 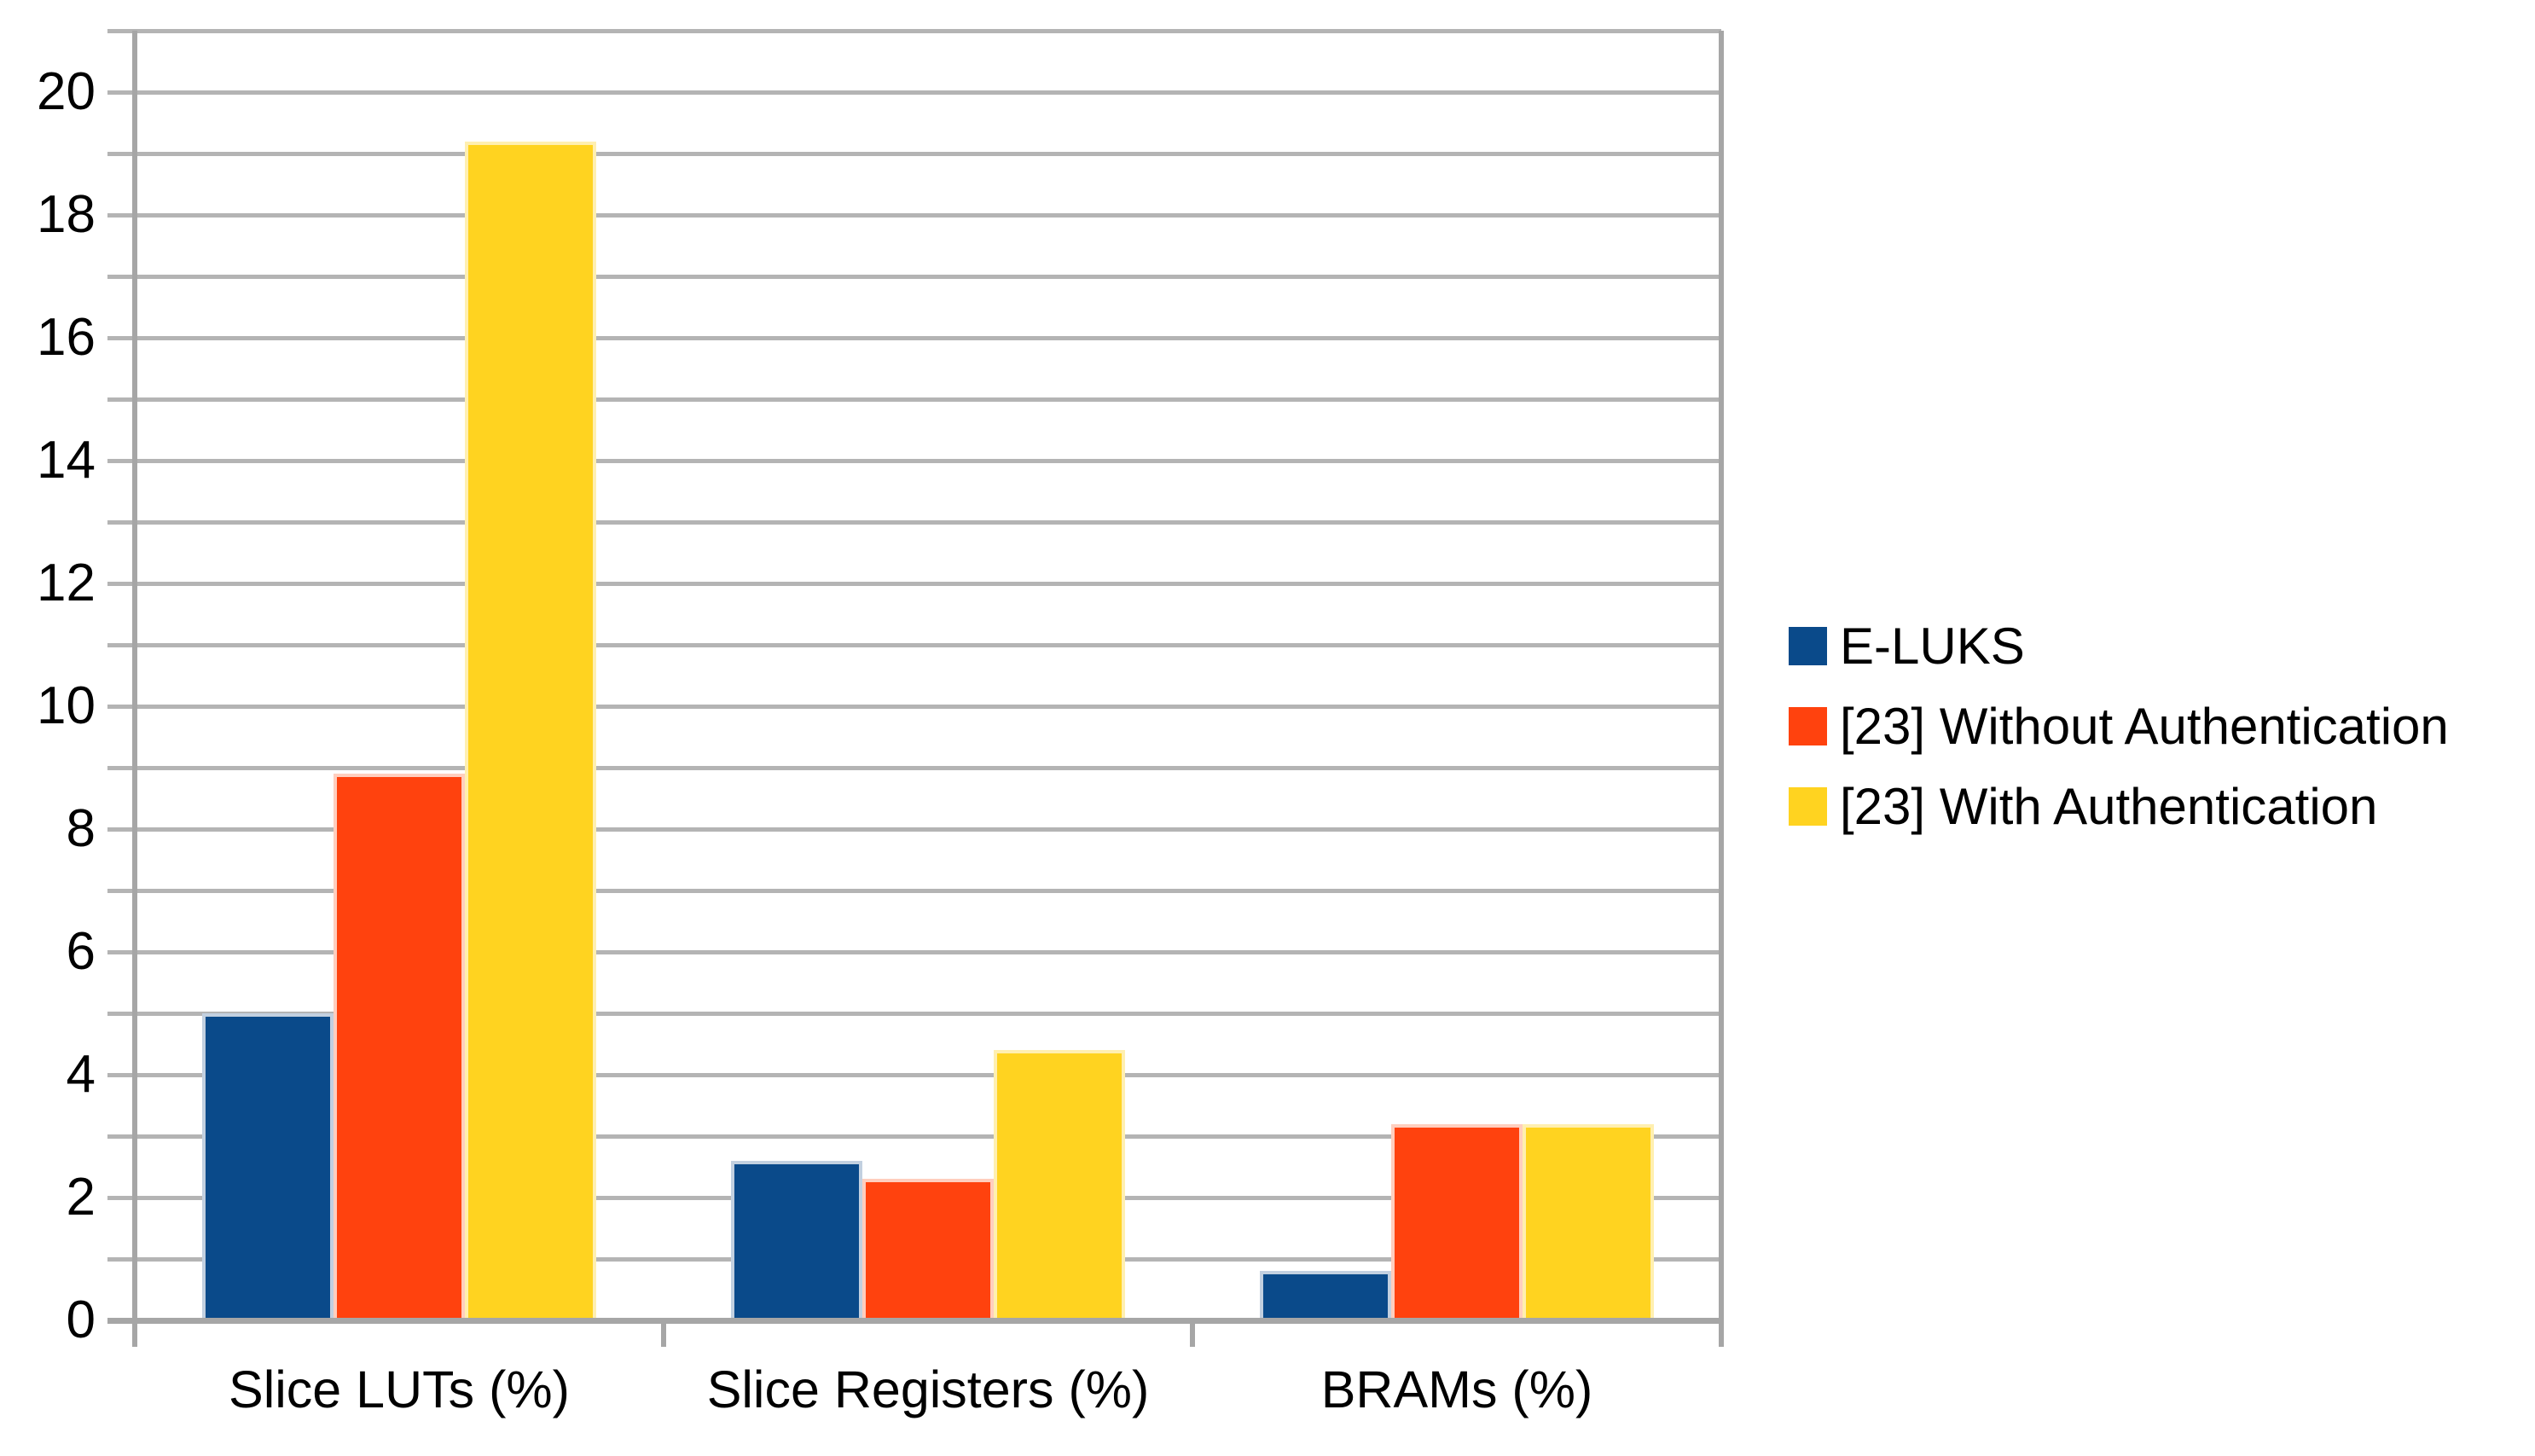 What do you see at coordinates (399, 1389) in the screenshot?
I see `category-label: Slice LUTs (%)` at bounding box center [399, 1389].